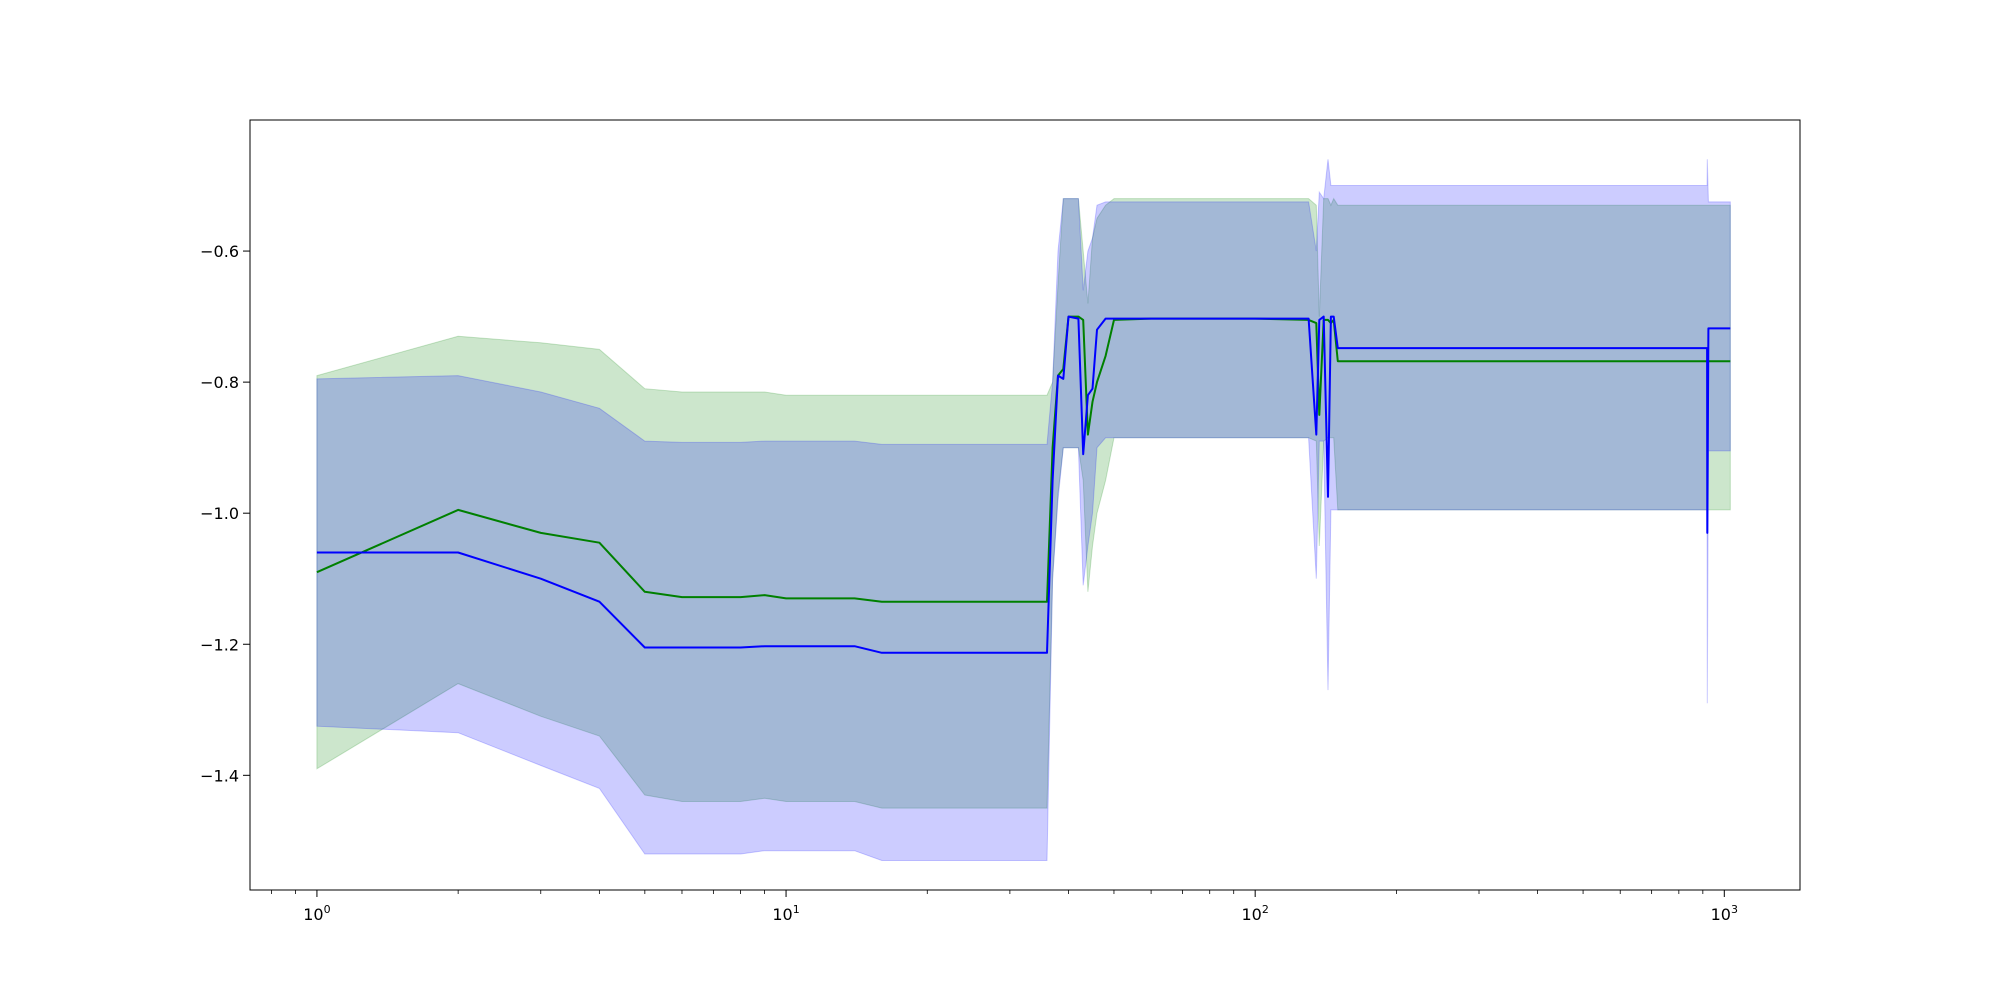 The width and height of the screenshot is (2000, 1000). Describe the element at coordinates (219, 382) in the screenshot. I see `y-tick-label: −0.8` at that location.